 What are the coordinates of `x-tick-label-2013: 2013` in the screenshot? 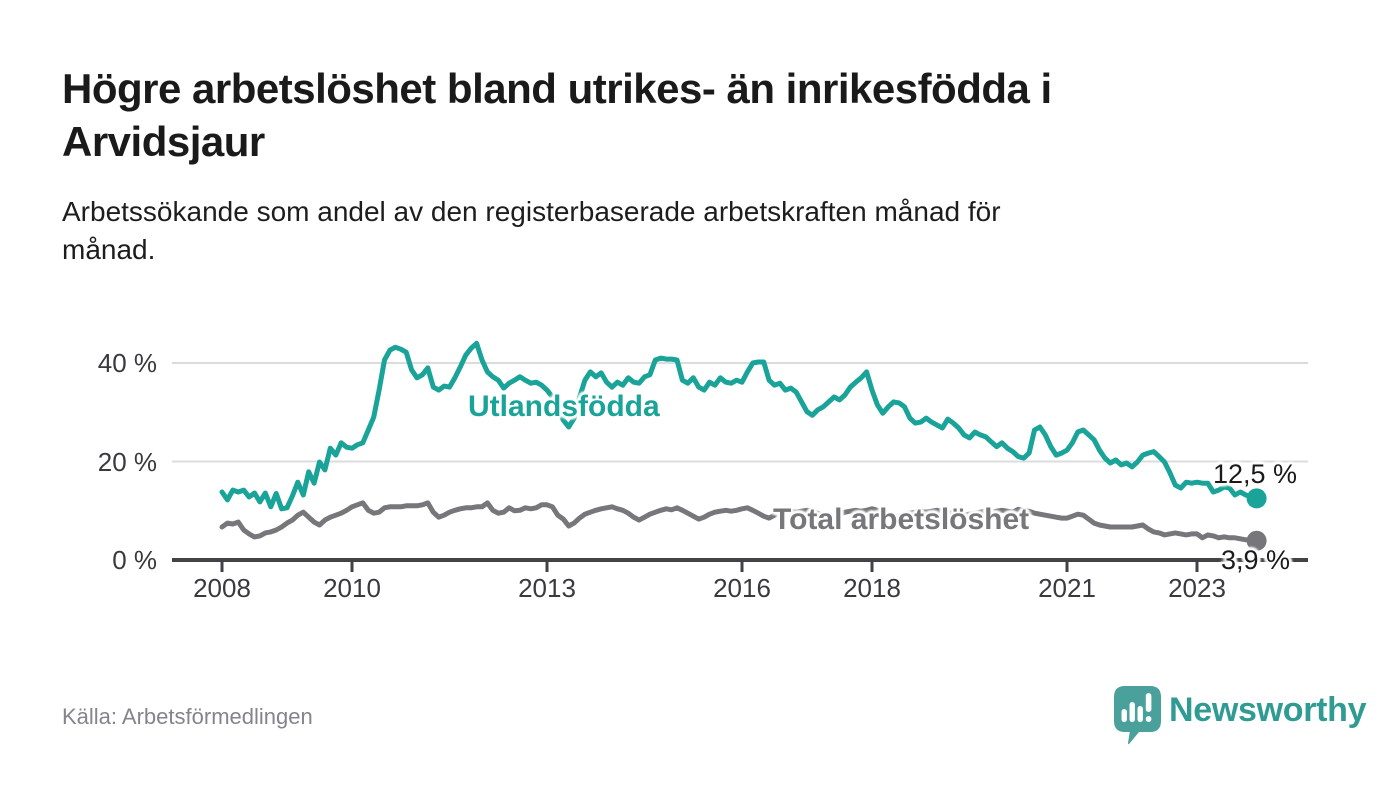 It's located at (547, 588).